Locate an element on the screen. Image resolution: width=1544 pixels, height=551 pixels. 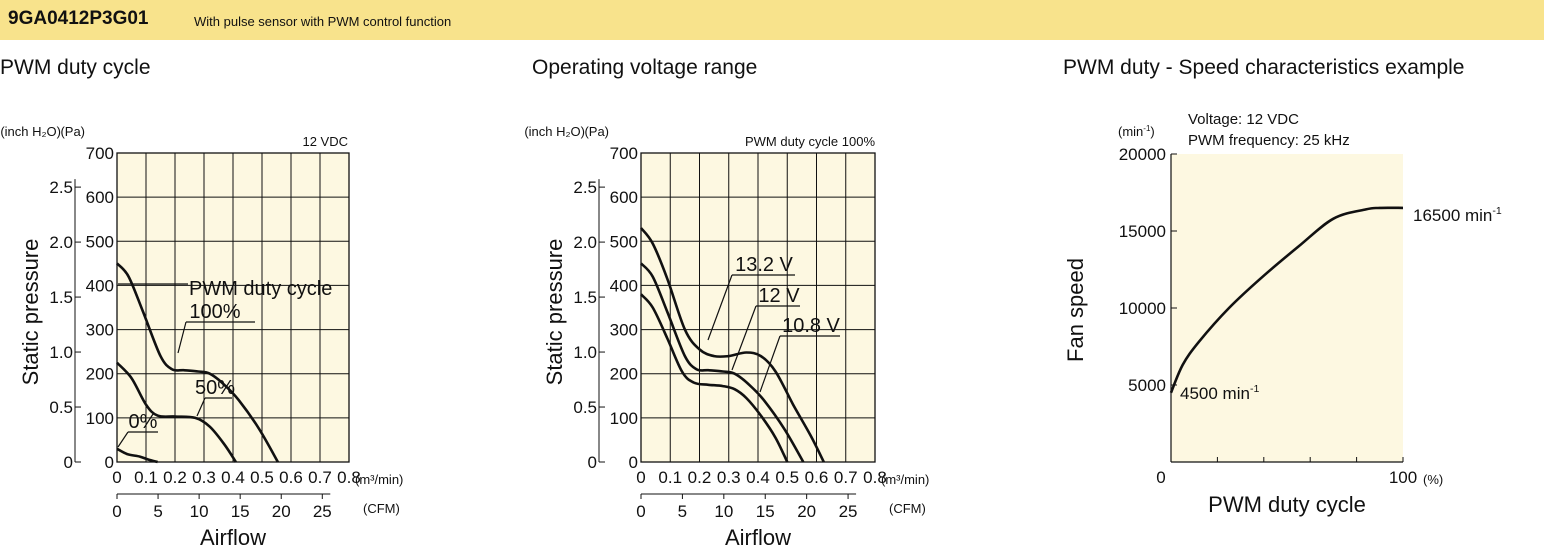
chart2-y-tick-label: 700 is located at coordinates (624, 153).